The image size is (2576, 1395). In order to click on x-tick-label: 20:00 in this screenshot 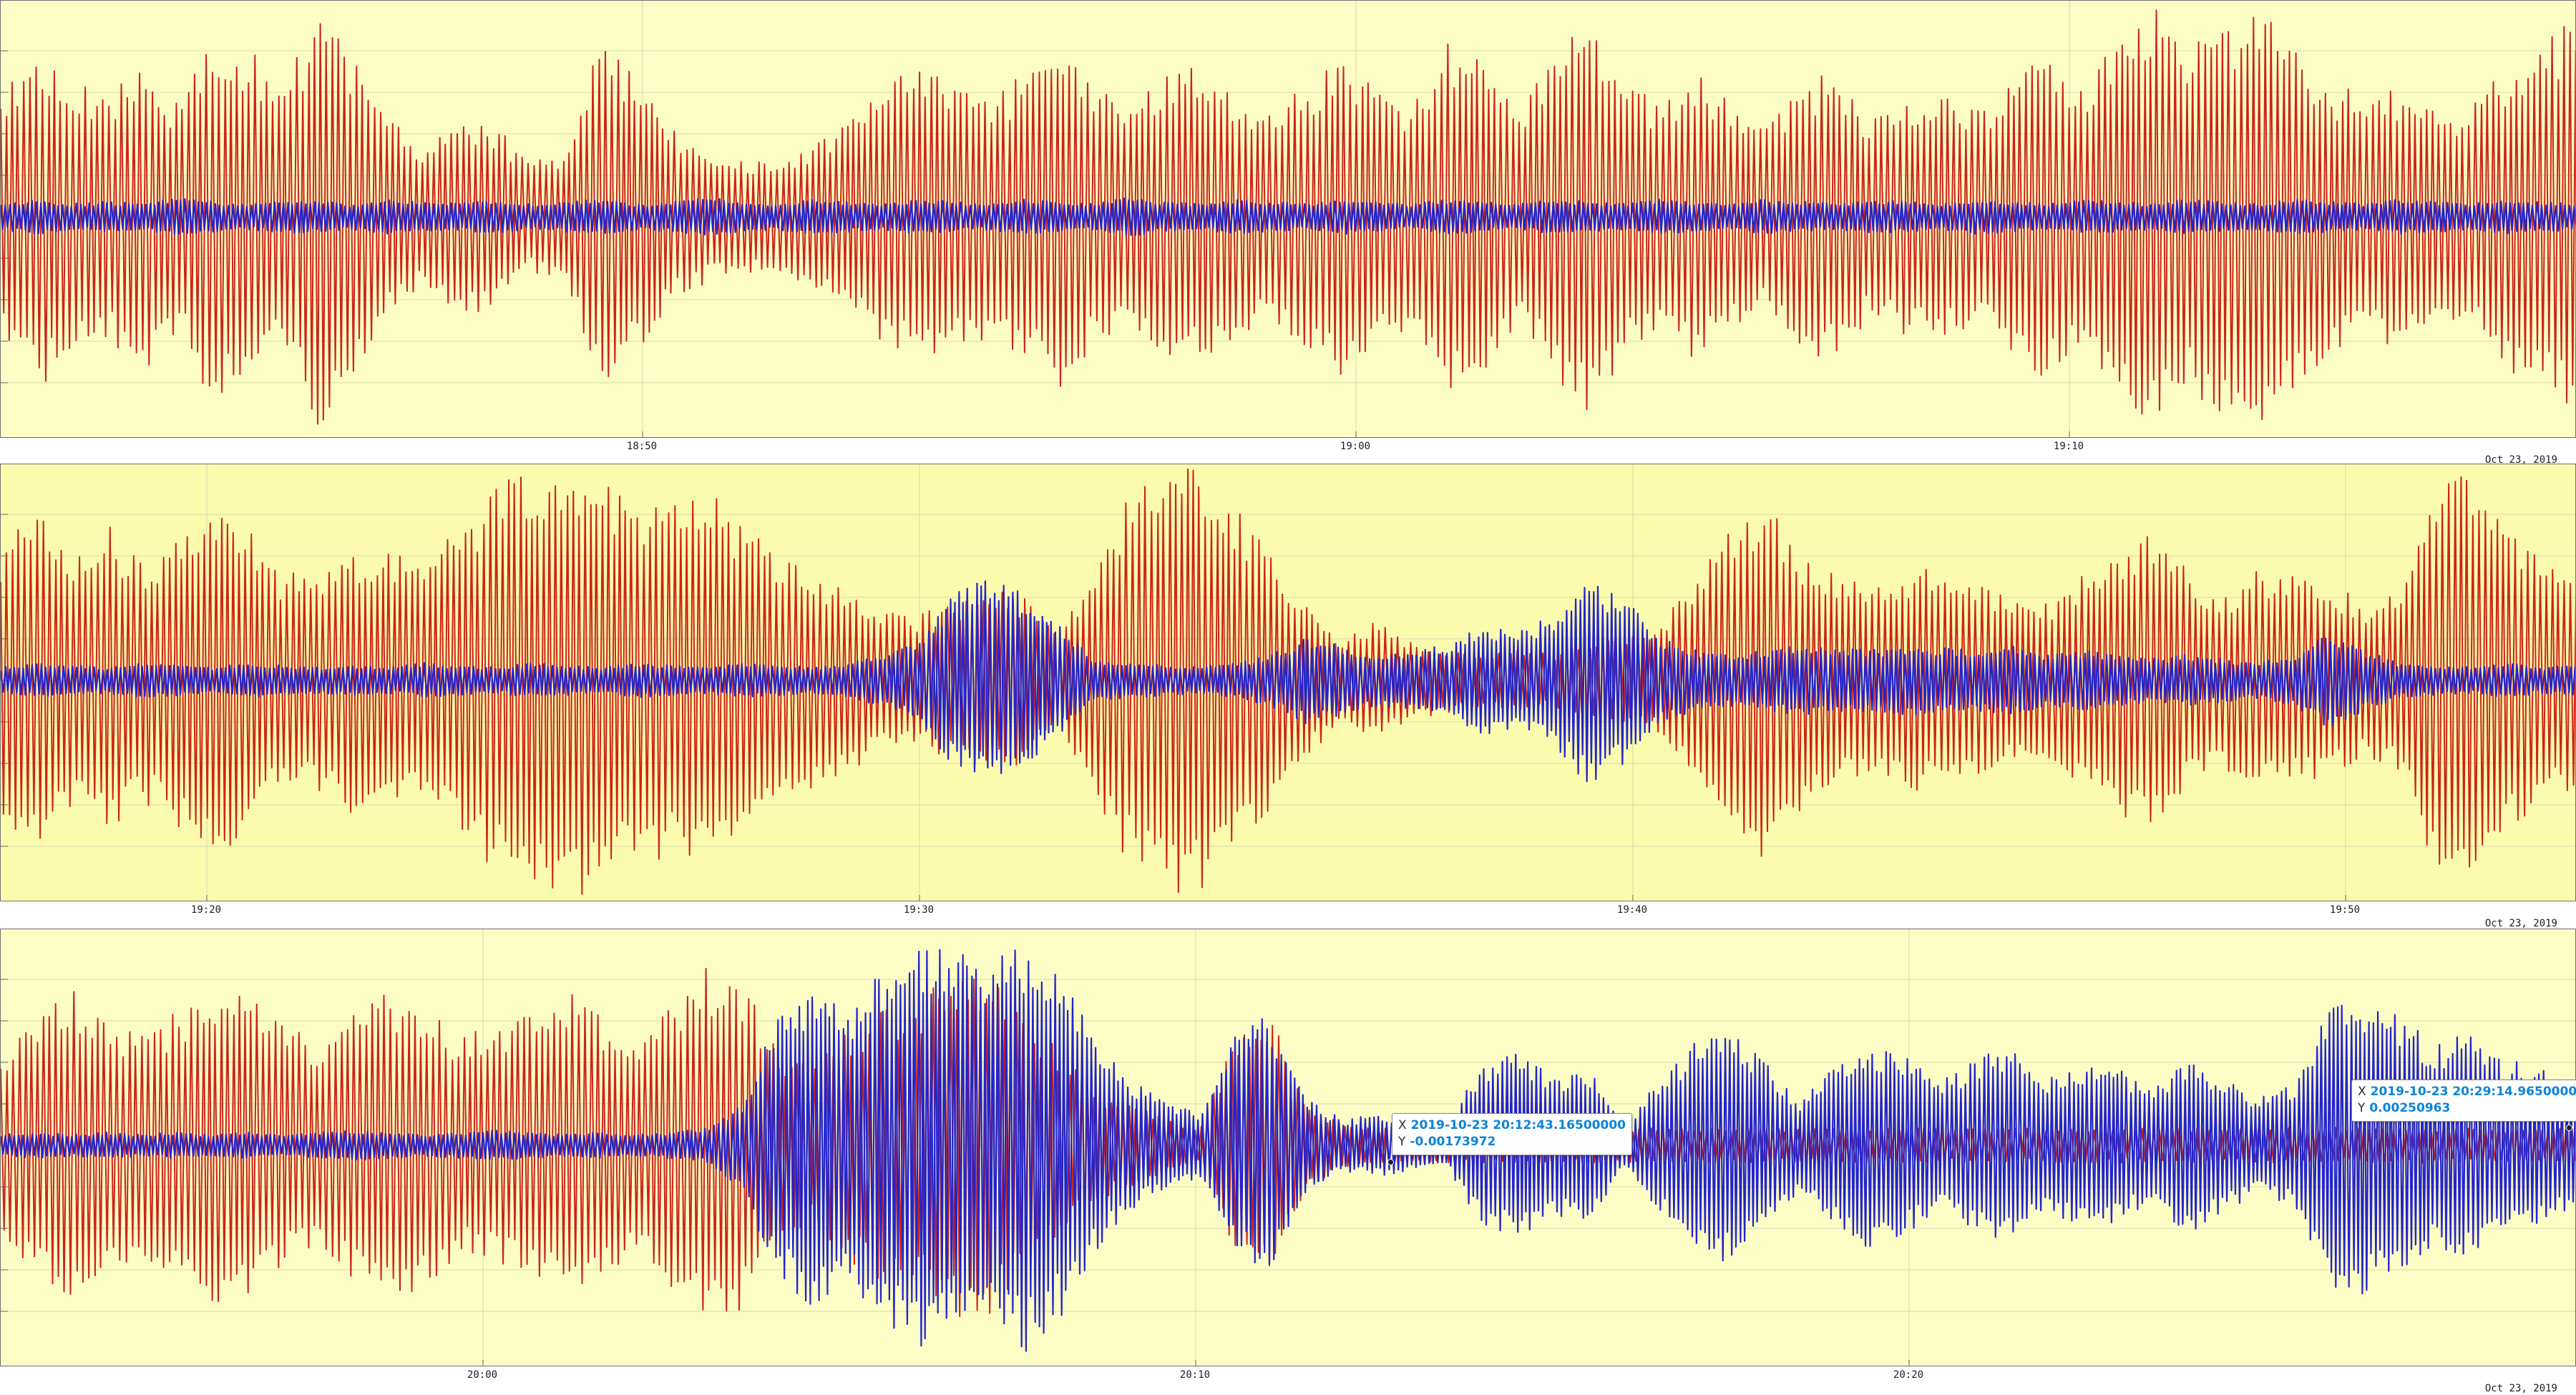, I will do `click(482, 1375)`.